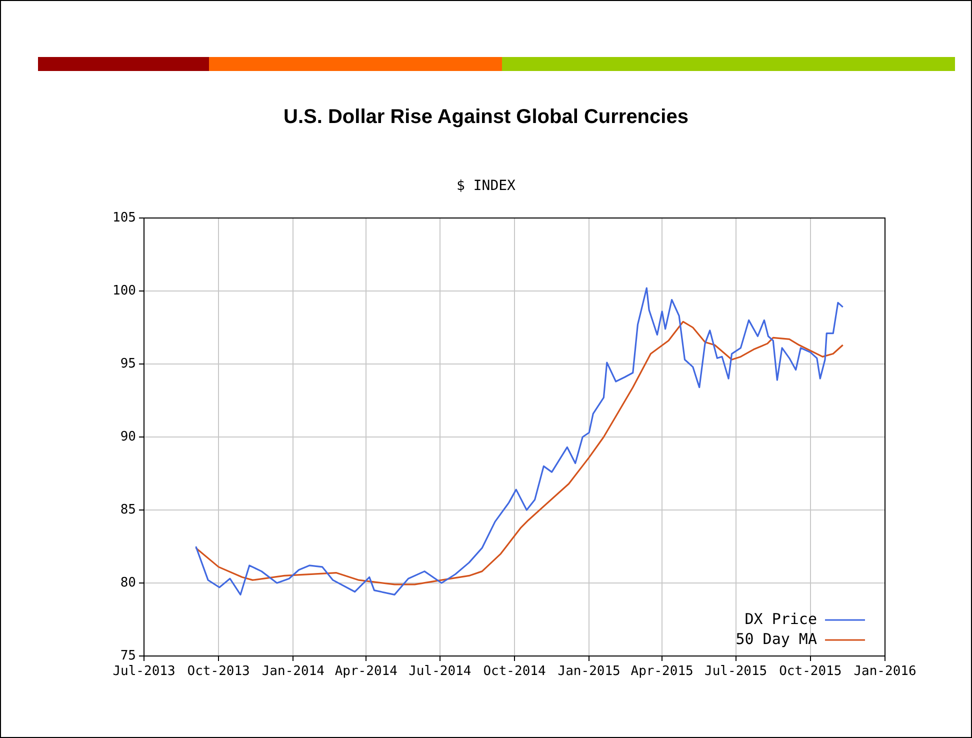 The width and height of the screenshot is (972, 738). Describe the element at coordinates (514, 672) in the screenshot. I see `x-tick-label: Oct-2014` at that location.